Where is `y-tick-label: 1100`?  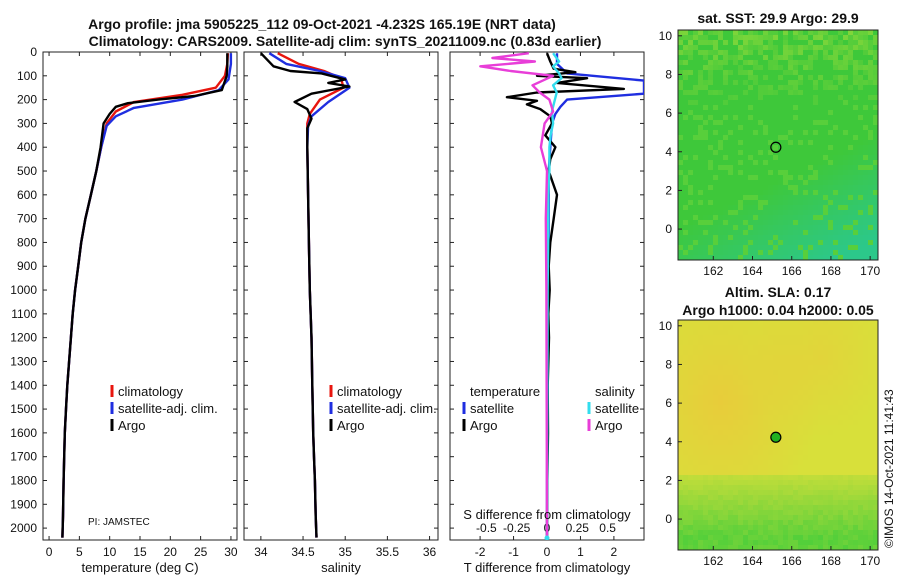 y-tick-label: 1100 is located at coordinates (24, 314).